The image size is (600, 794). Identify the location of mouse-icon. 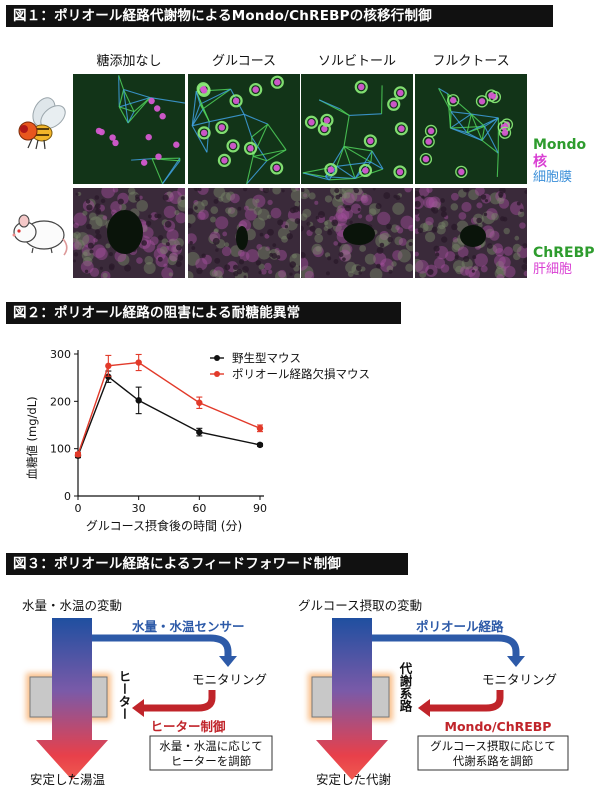
(39, 232).